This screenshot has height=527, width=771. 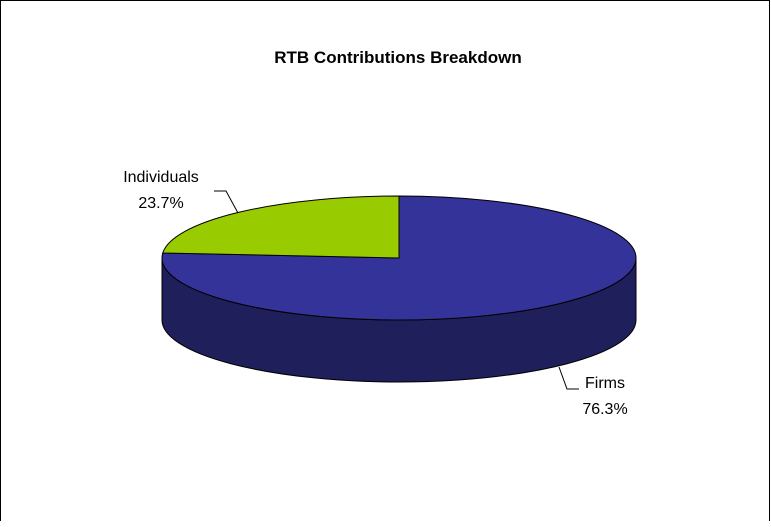 What do you see at coordinates (397, 57) in the screenshot?
I see `chart-title: RTB Contributions Breakdown` at bounding box center [397, 57].